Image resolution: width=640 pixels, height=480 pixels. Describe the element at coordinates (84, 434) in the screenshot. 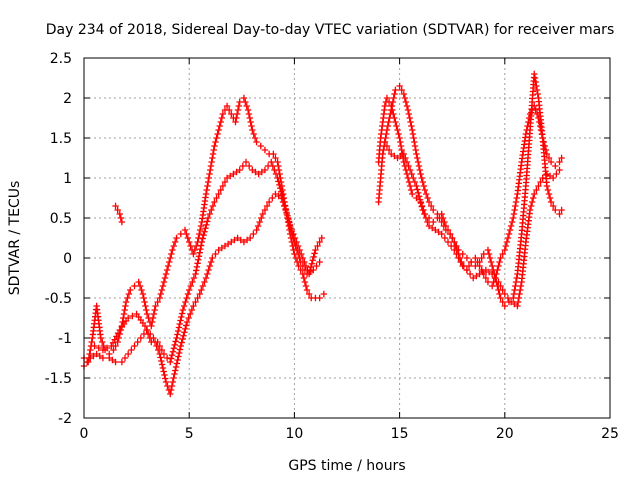

I see `x-tick-label: 0` at that location.